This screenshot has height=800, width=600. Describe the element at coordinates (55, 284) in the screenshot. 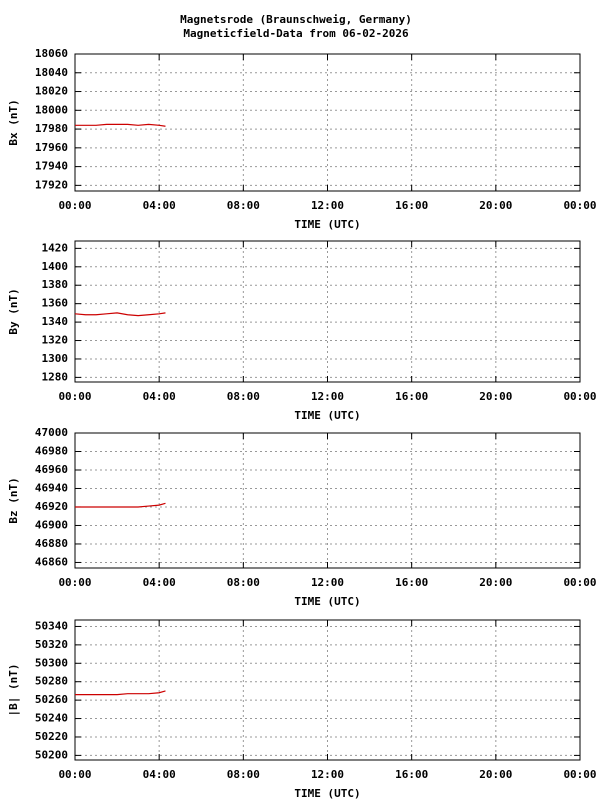

I see `y-tick-label: 1380` at that location.